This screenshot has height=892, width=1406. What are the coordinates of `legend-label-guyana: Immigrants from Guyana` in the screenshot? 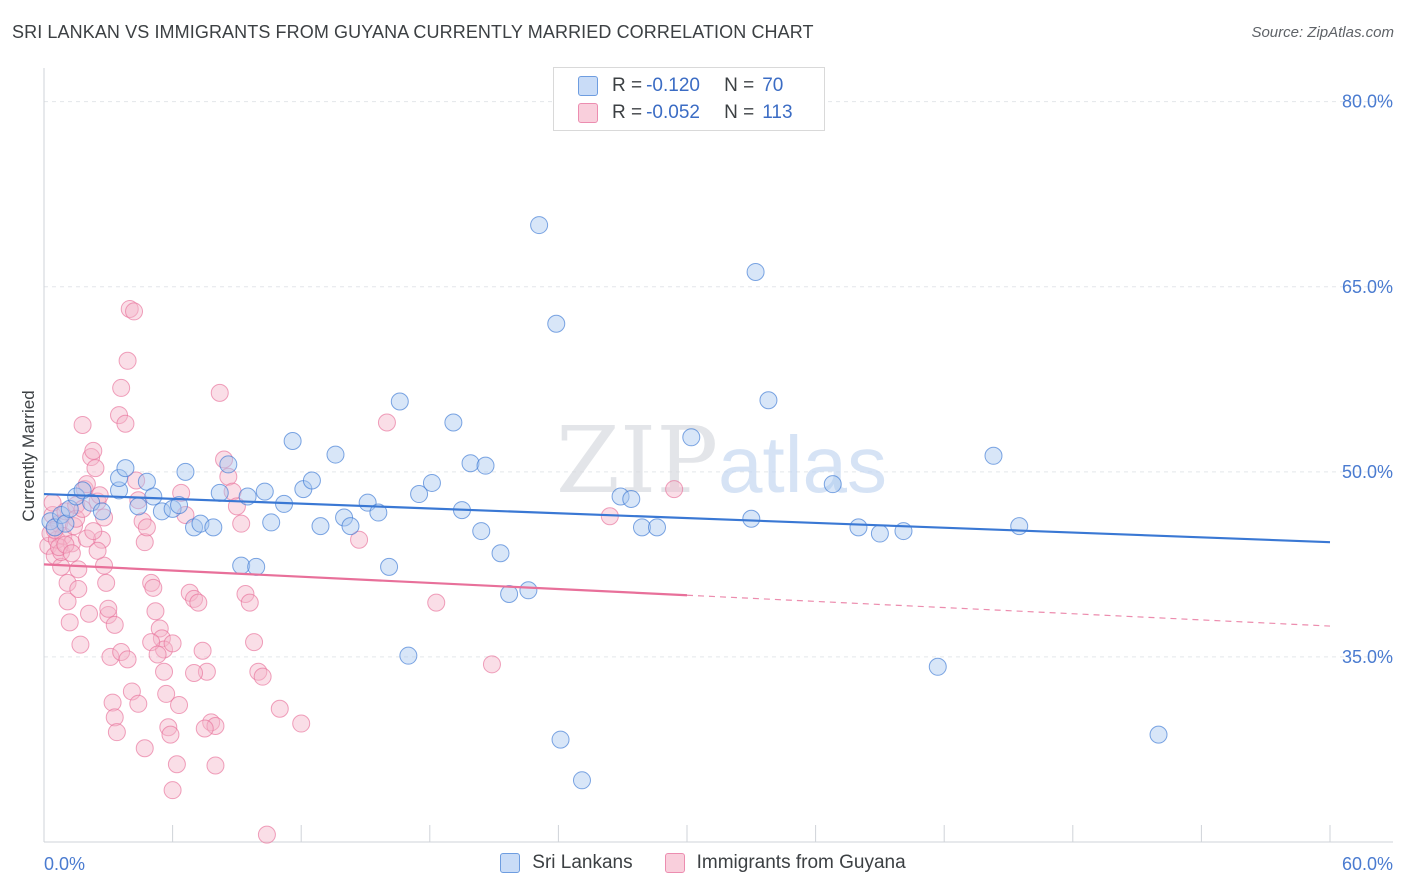 It's located at (801, 862).